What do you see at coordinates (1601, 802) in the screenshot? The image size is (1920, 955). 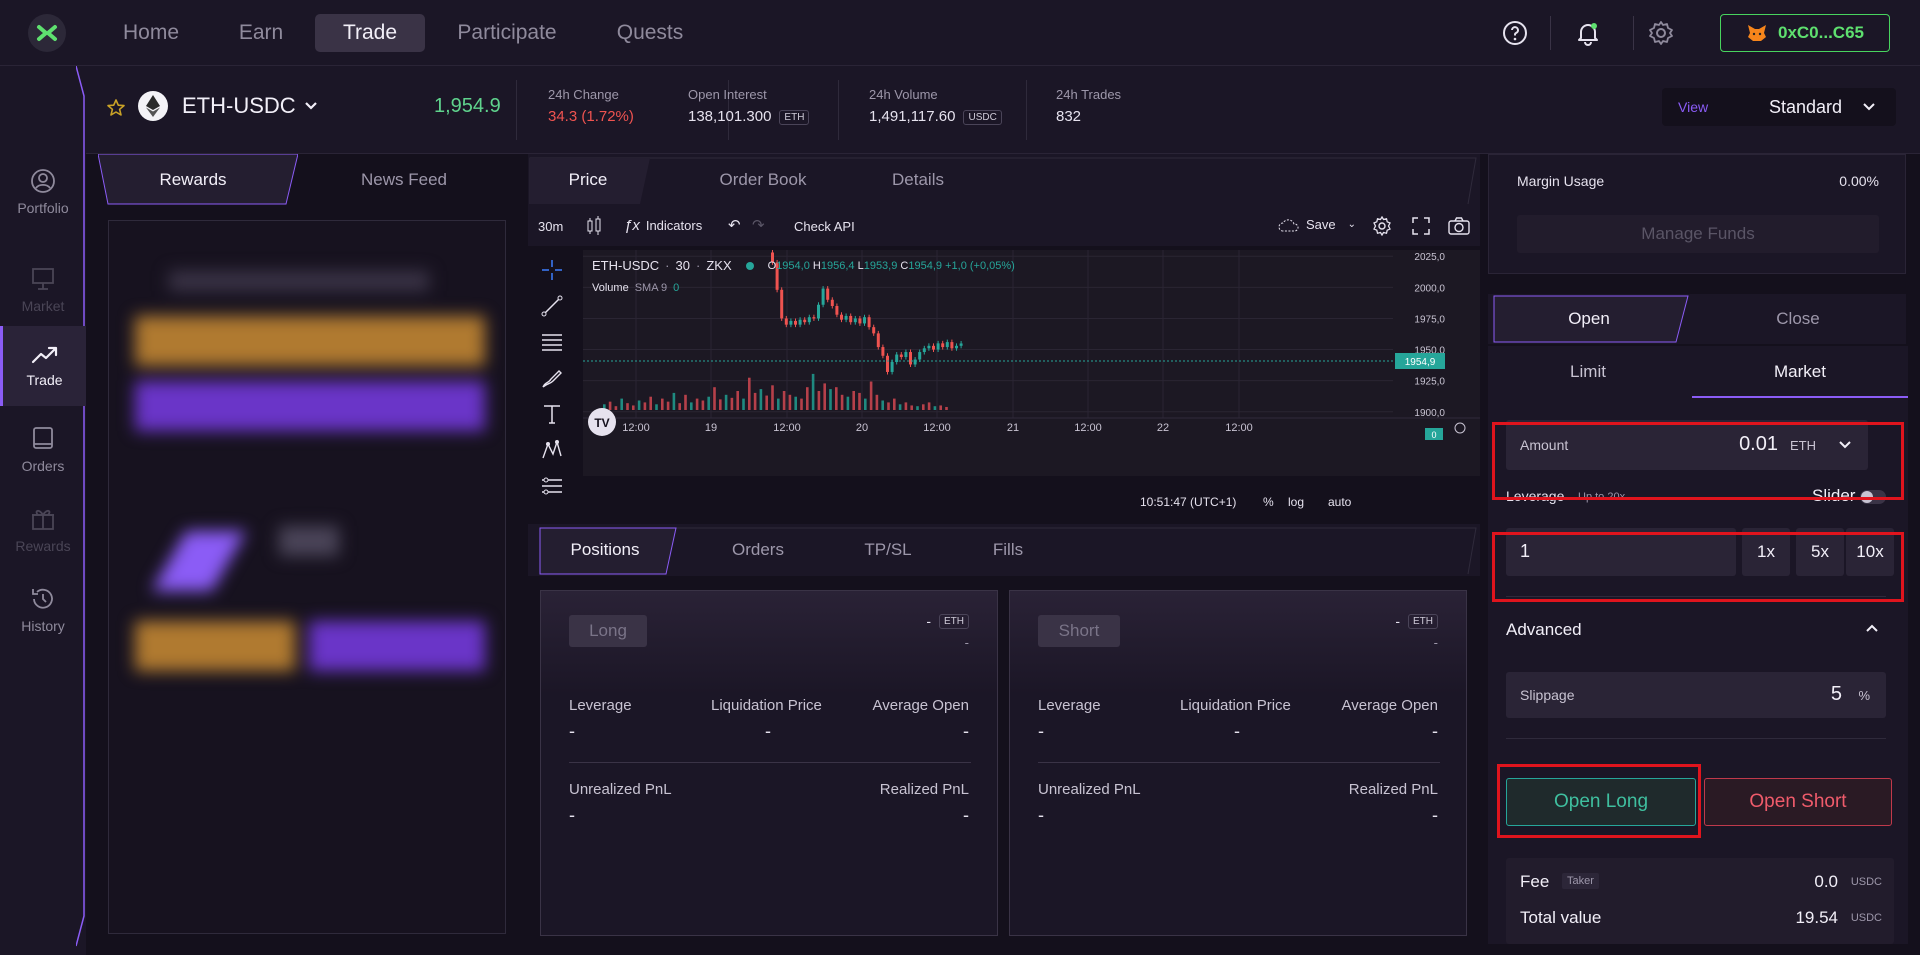 I see `open-long-button: Open Long` at bounding box center [1601, 802].